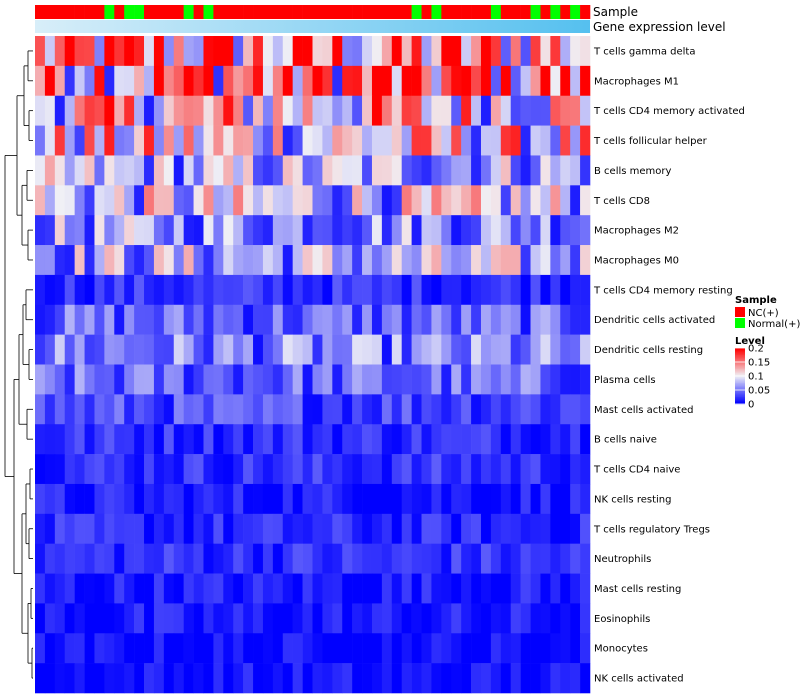 This screenshot has height=700, width=800. What do you see at coordinates (756, 300) in the screenshot?
I see `legend-sample-title: Sample` at bounding box center [756, 300].